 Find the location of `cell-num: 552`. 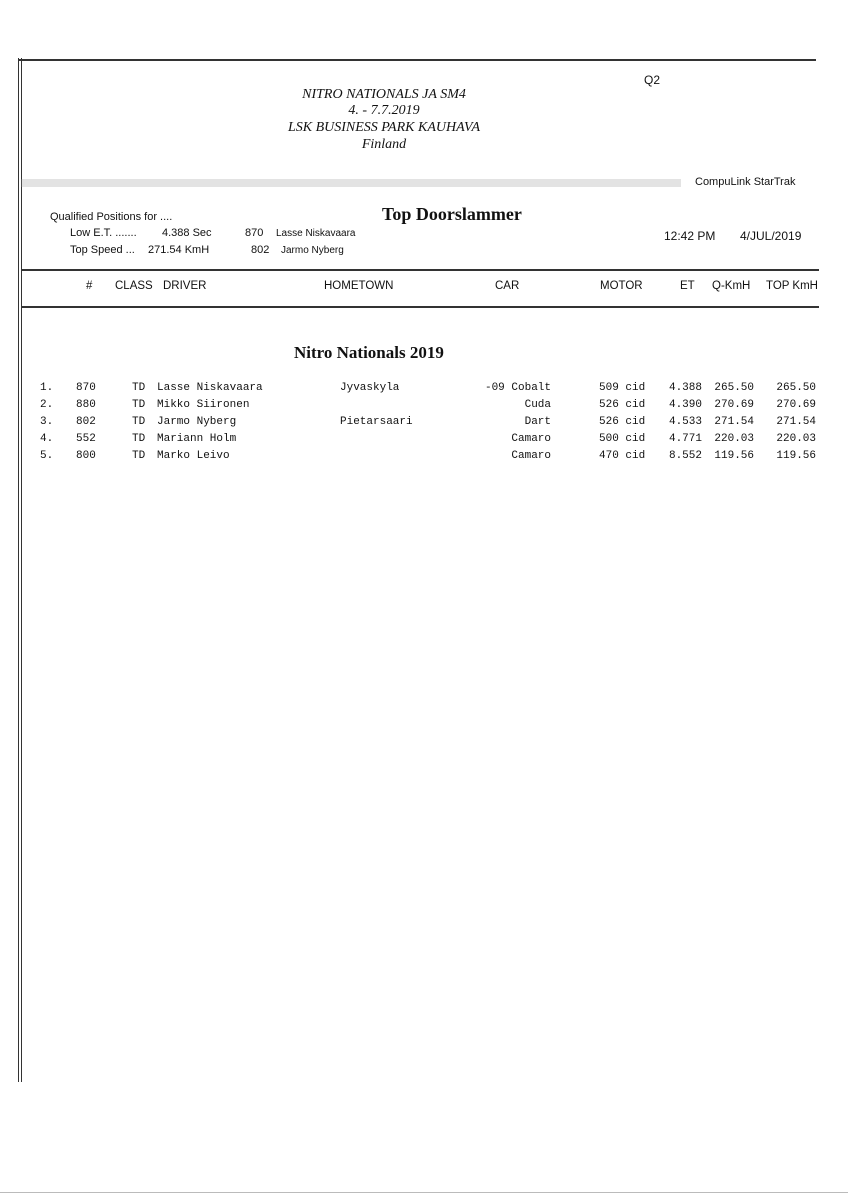

cell-num: 552 is located at coordinates (86, 439).